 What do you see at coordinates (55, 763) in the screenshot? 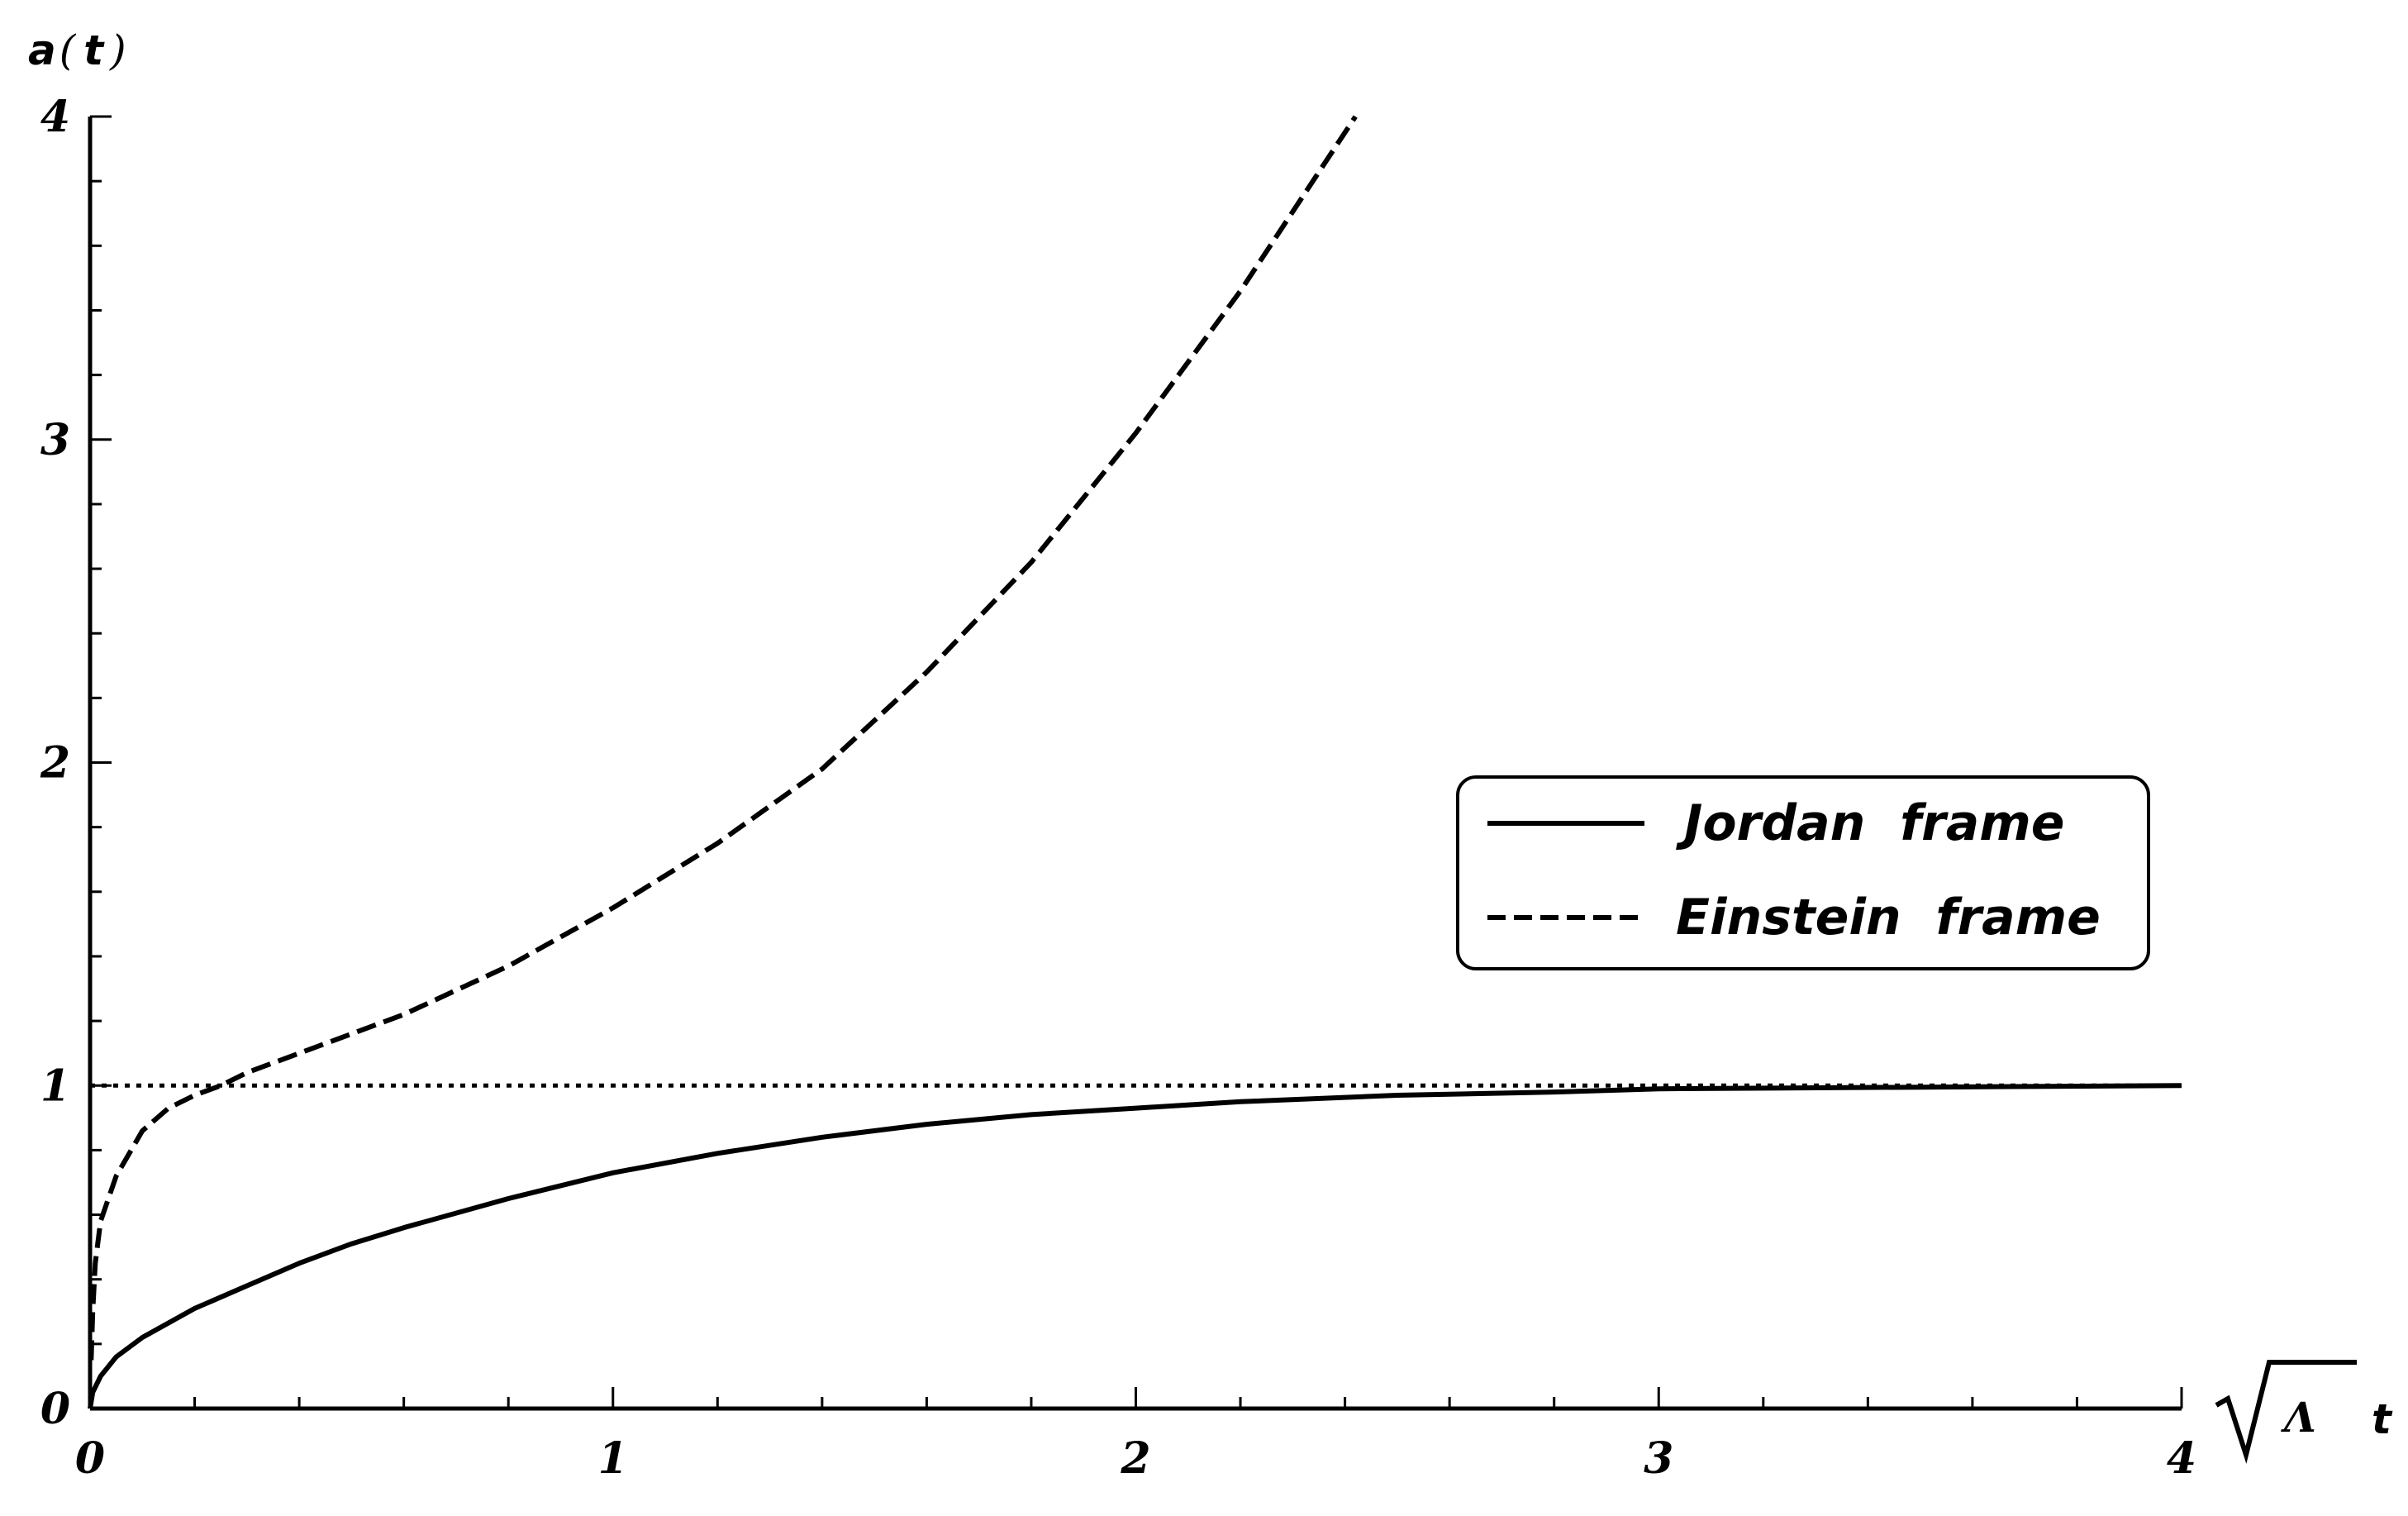
I see `y-tick-label: 2` at bounding box center [55, 763].